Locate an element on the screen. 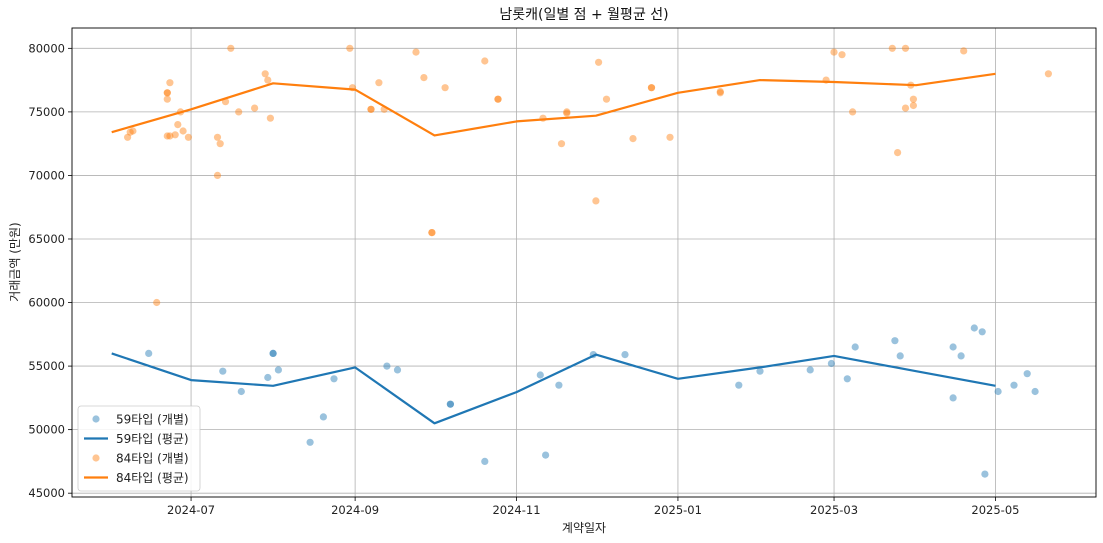 Image resolution: width=1103 pixels, height=543 pixels. legend: 59타입 (개별) 59타입 (평균) 84타입 (개별) 84타입 (평균) is located at coordinates (139, 448).